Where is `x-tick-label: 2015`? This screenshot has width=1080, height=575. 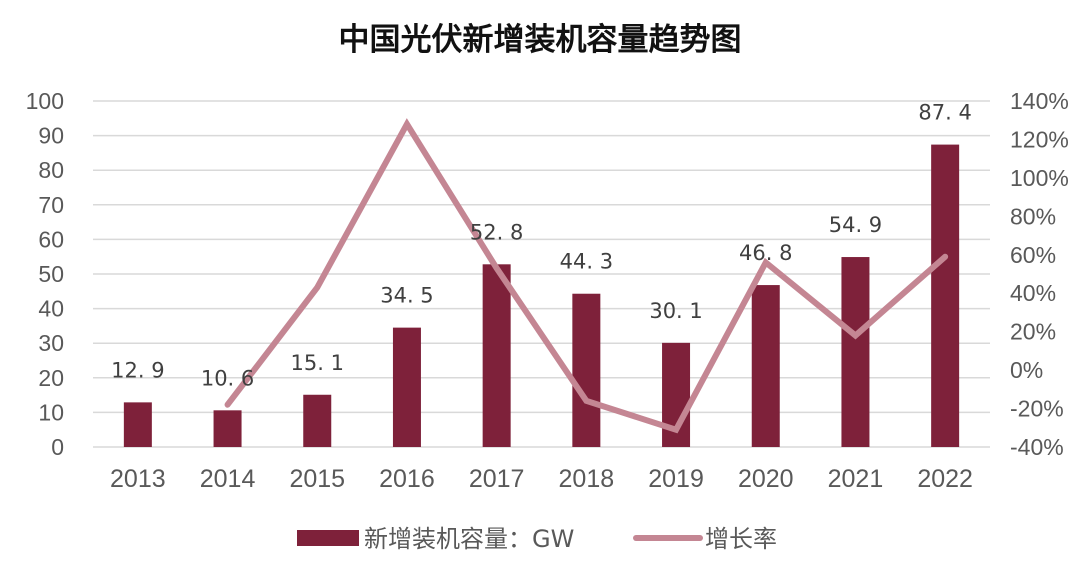
x-tick-label: 2015 is located at coordinates (317, 479).